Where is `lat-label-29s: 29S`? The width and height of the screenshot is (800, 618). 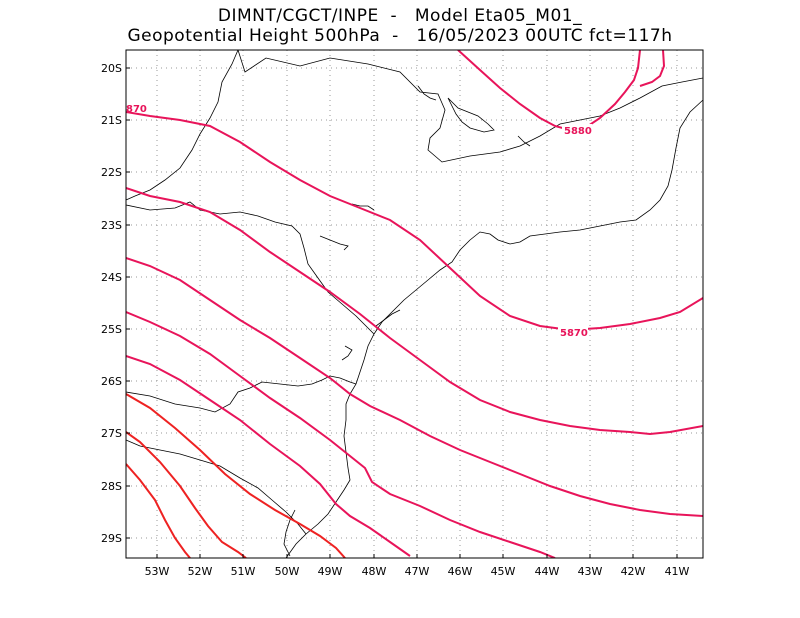
lat-label-29s: 29S is located at coordinates (111, 538).